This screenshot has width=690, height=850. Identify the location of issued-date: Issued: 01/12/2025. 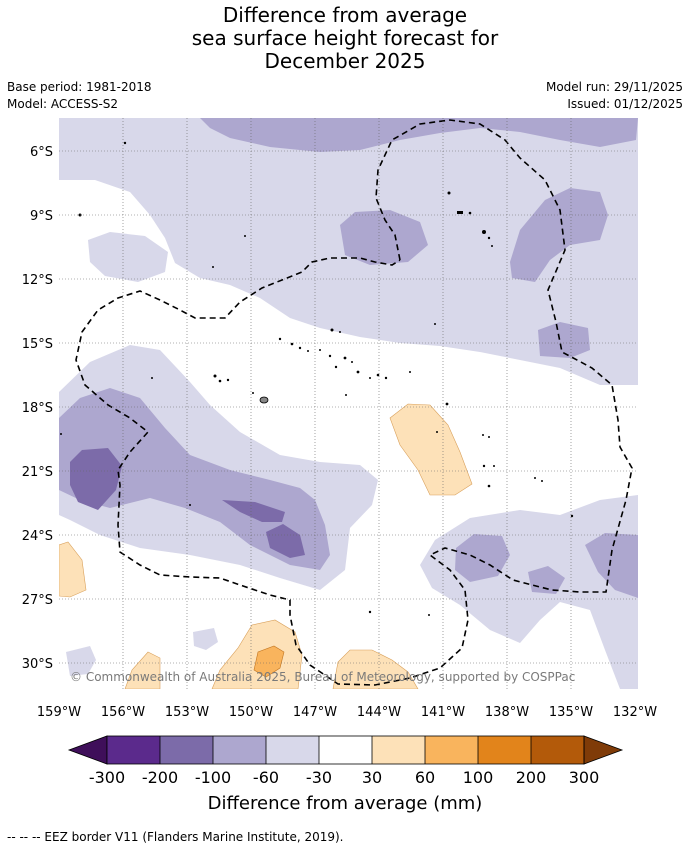
(625, 104).